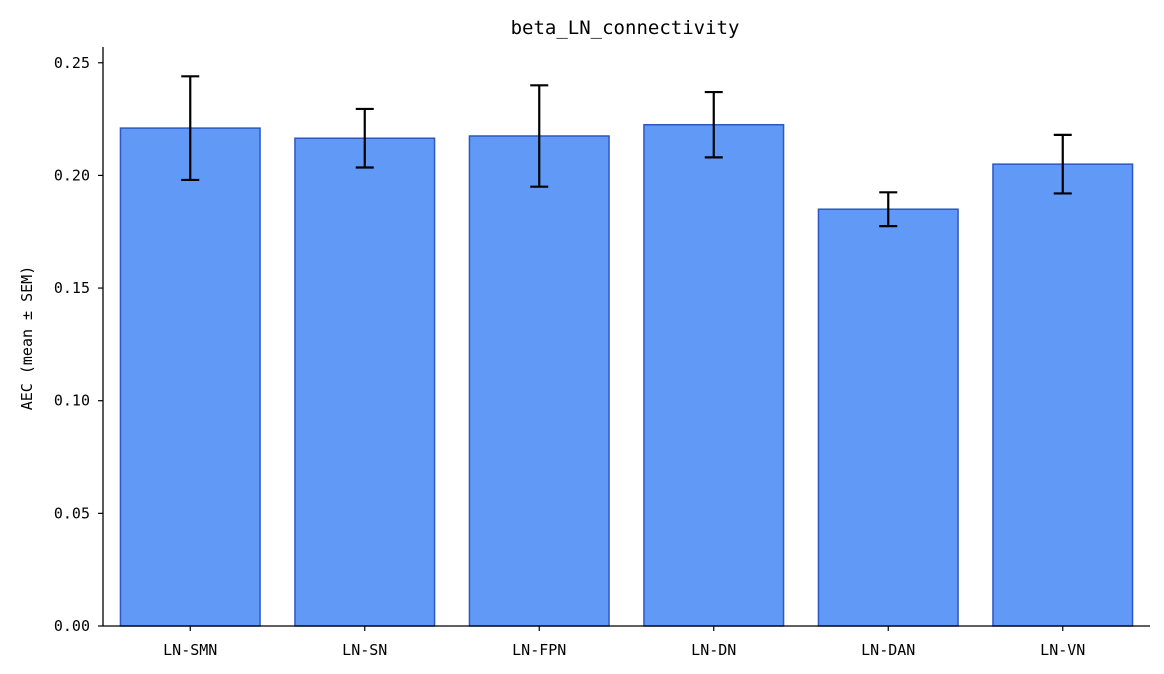 The height and width of the screenshot is (674, 1164). Describe the element at coordinates (72, 401) in the screenshot. I see `y-tick-label: 0.10` at that location.